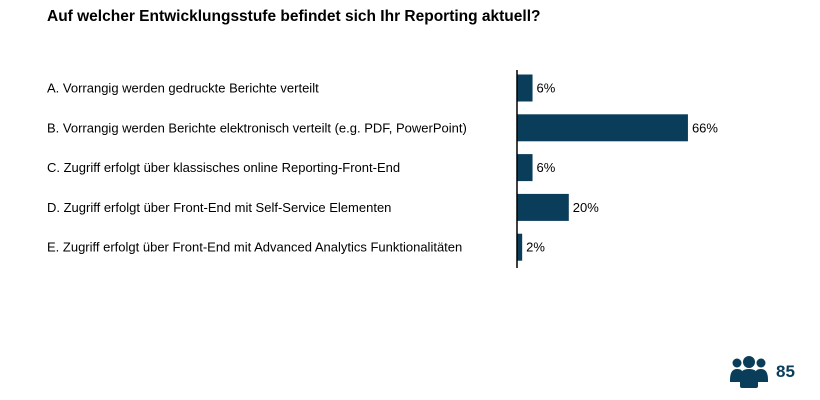 This screenshot has width=820, height=400. I want to click on respondent-count: 85, so click(762, 372).